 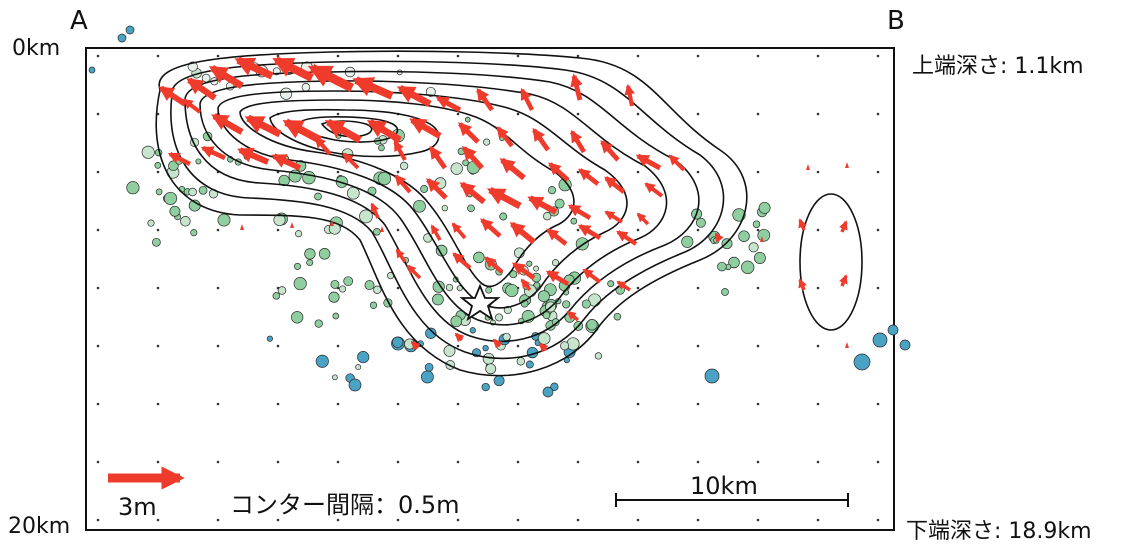 I want to click on bottom-depth-note: 下端深さ: 18.9km, so click(x=999, y=531).